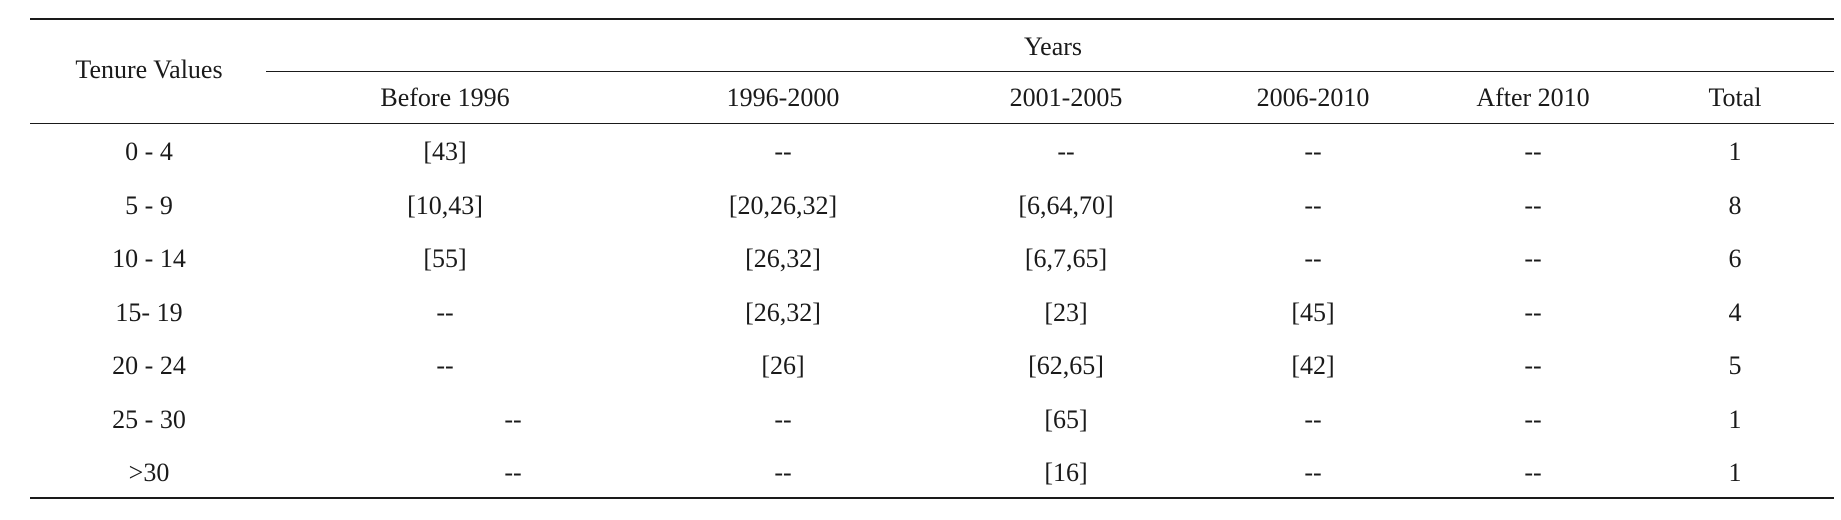  Describe the element at coordinates (1053, 46) in the screenshot. I see `group-header-label: Years` at that location.